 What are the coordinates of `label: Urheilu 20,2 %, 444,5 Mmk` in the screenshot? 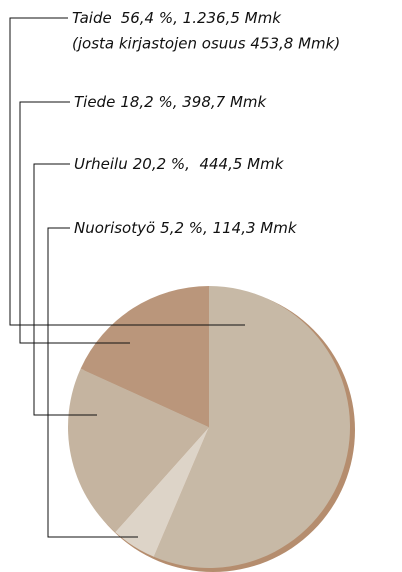 It's located at (179, 164).